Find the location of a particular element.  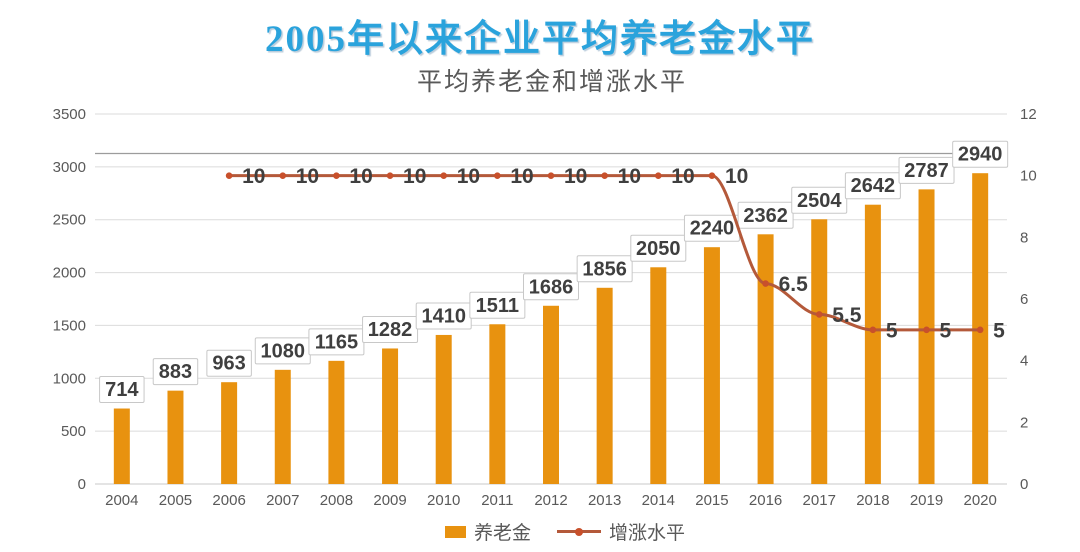

line-marker-dot-icon is located at coordinates (579, 531).